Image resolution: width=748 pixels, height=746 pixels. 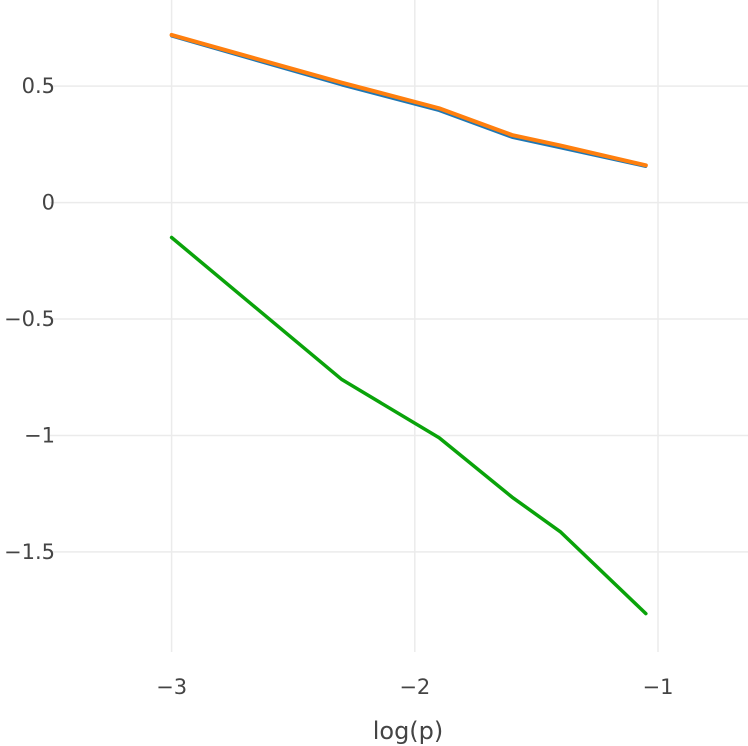 I want to click on y-tick-label: −1, so click(x=39, y=435).